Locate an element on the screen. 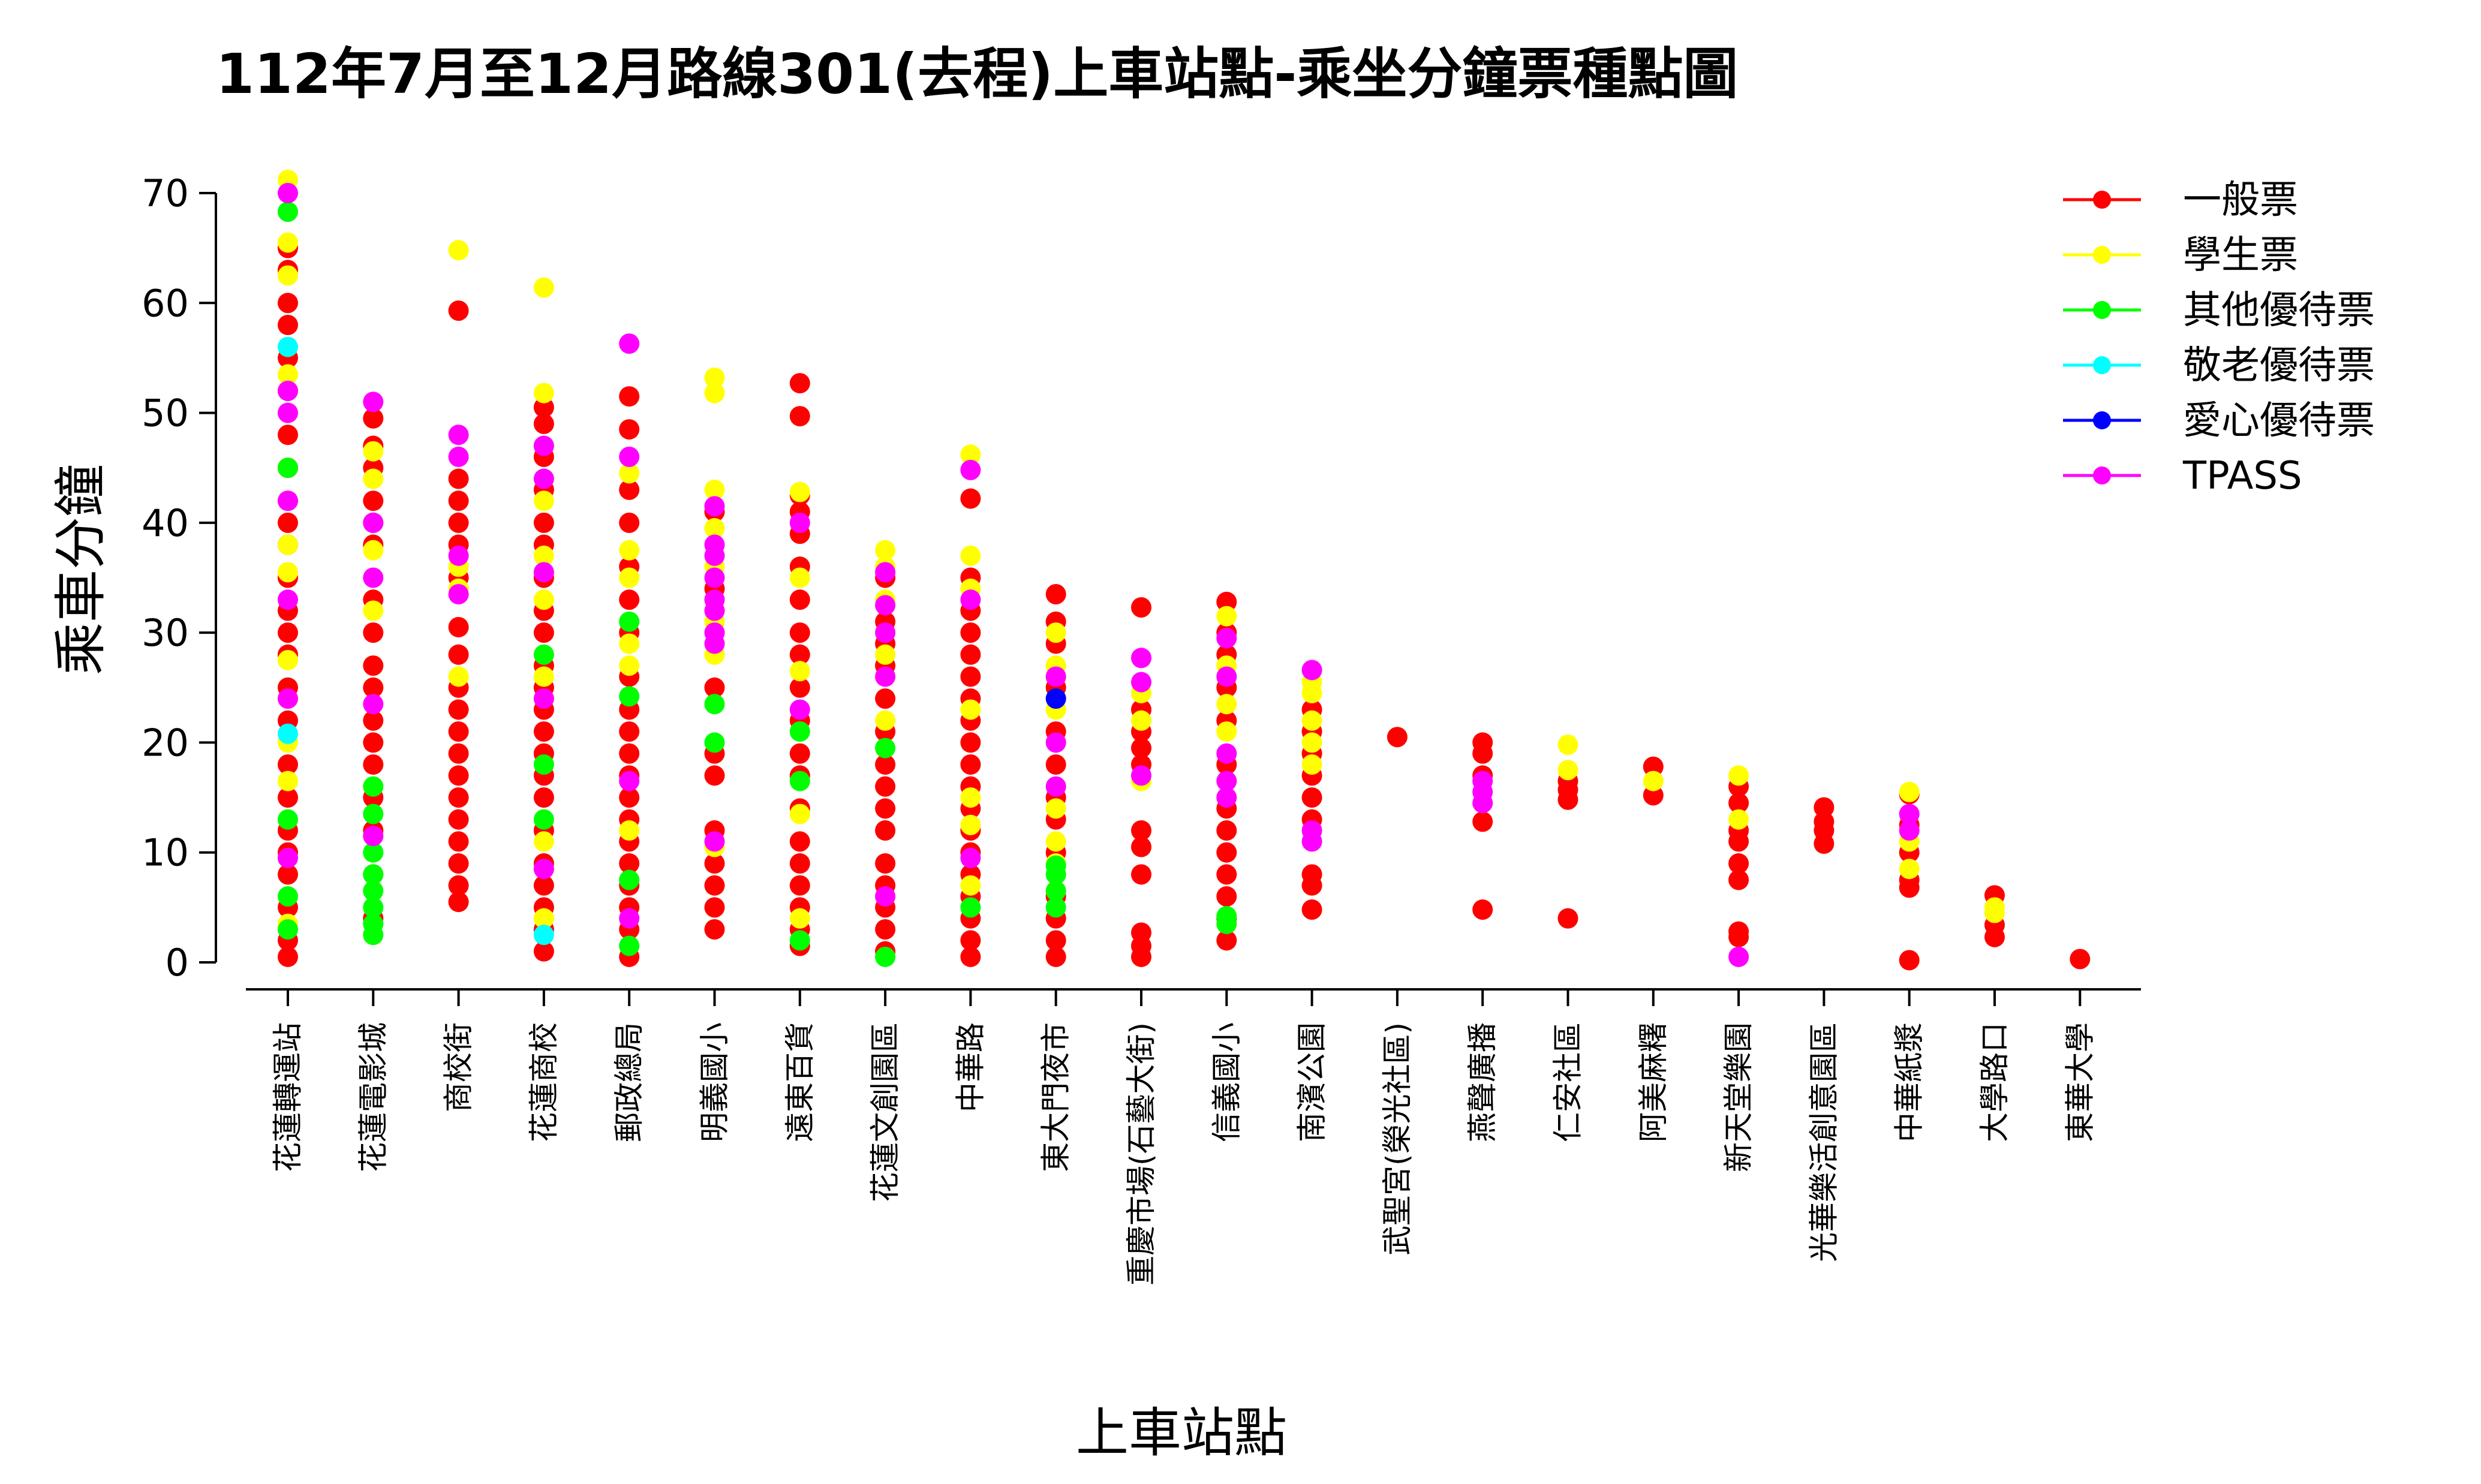 This screenshot has height=1484, width=2481. y-tick-label: 60 is located at coordinates (165, 303).